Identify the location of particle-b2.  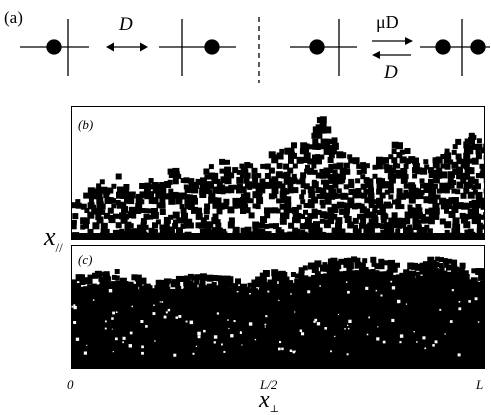
(443, 47).